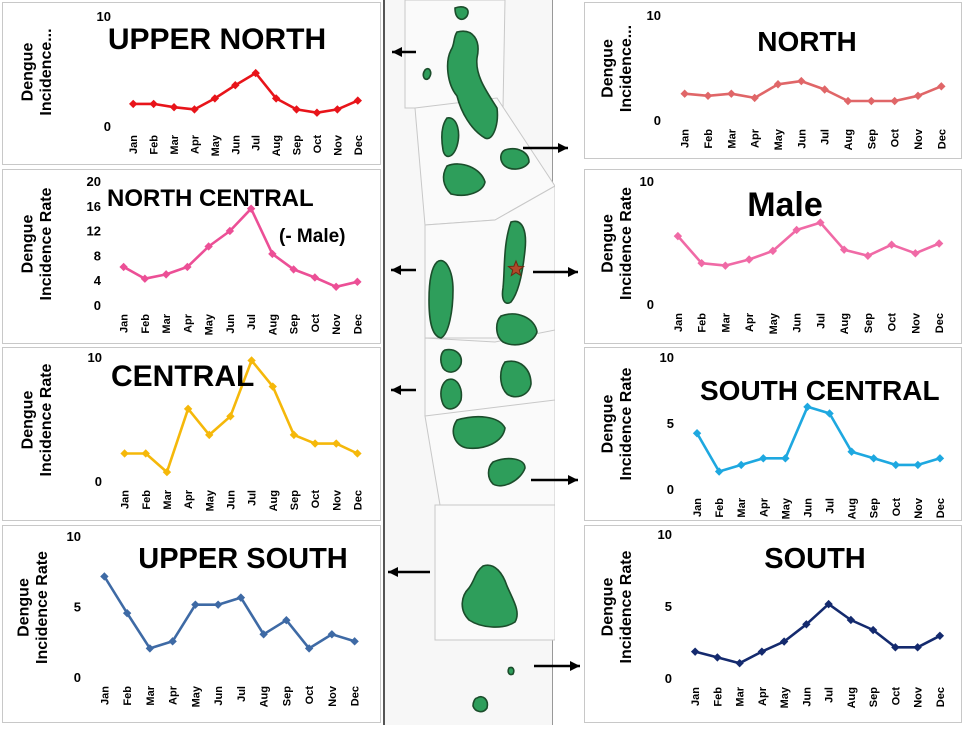  What do you see at coordinates (98, 280) in the screenshot?
I see `y-tick-label: 4` at bounding box center [98, 280].